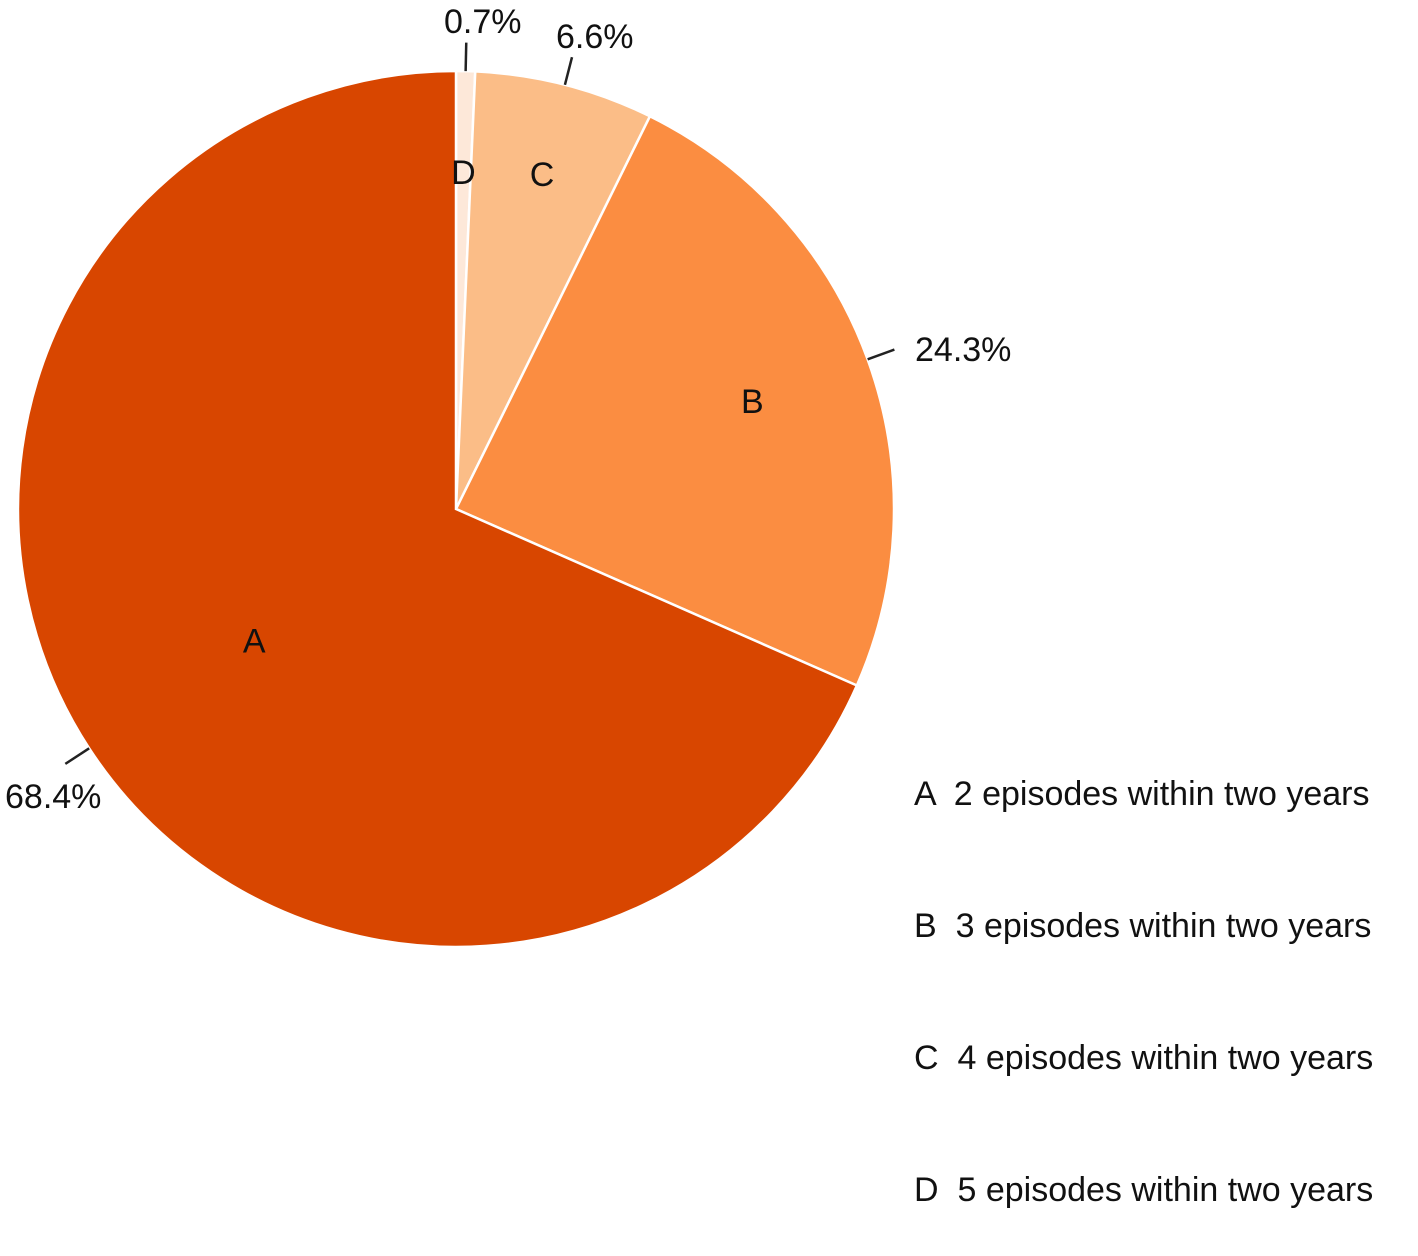 This screenshot has width=1418, height=1256. I want to click on leader-line-d, so click(466, 57).